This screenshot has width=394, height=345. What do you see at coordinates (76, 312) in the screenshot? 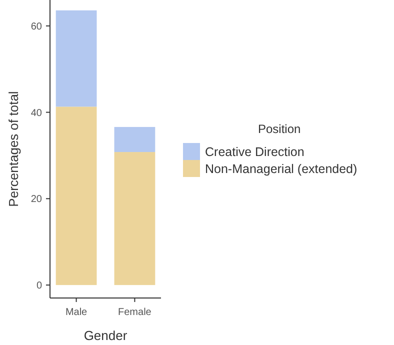
I see `x-tick-label: Male` at bounding box center [76, 312].